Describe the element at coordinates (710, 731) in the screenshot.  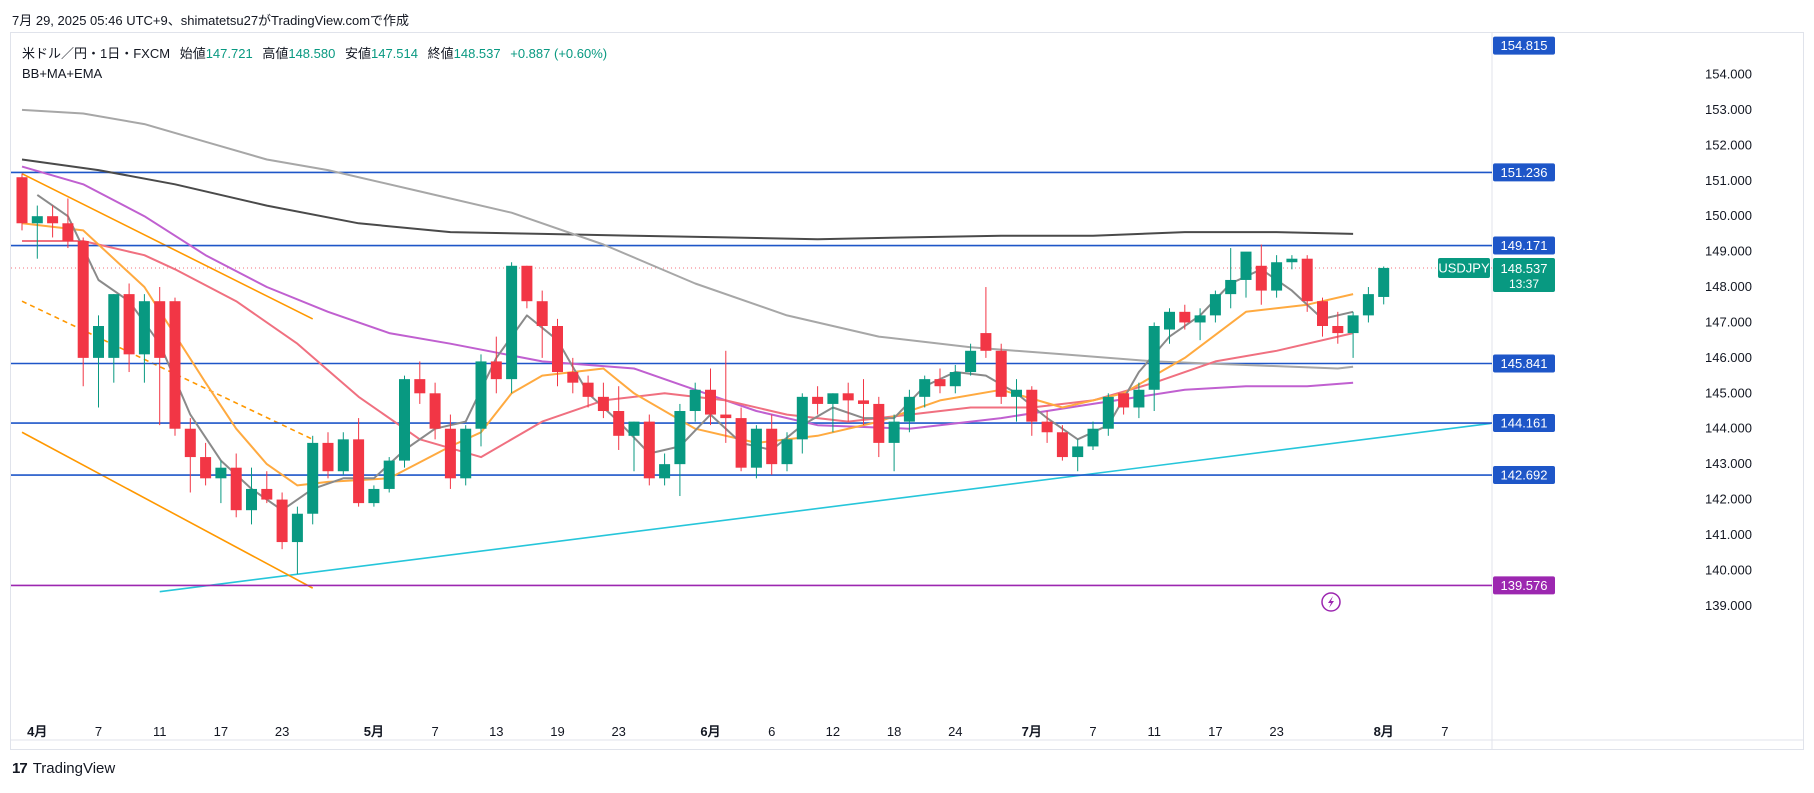
I see `x-tick-label: 6月` at that location.